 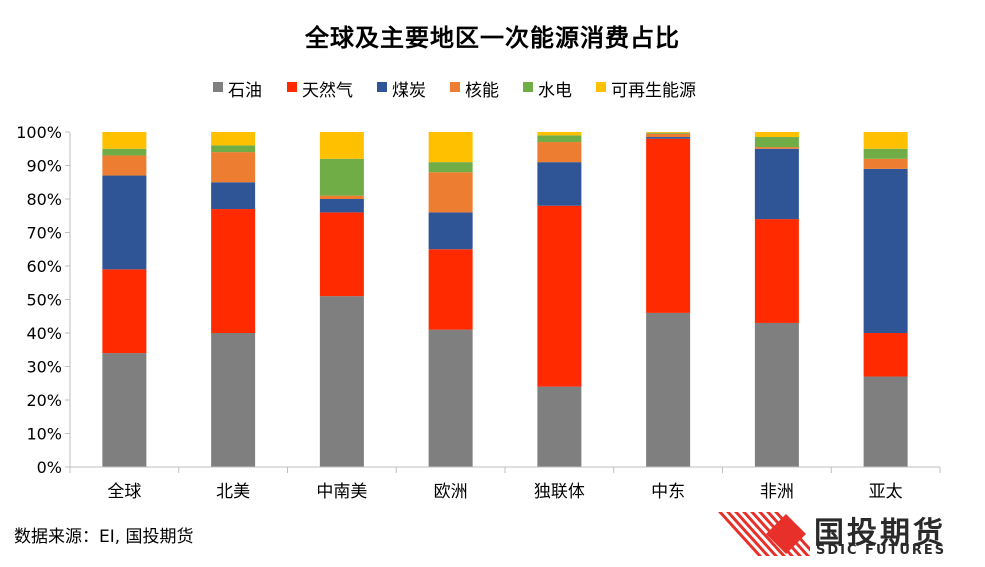 What do you see at coordinates (39, 132) in the screenshot?
I see `y-tick-label: 100%` at bounding box center [39, 132].